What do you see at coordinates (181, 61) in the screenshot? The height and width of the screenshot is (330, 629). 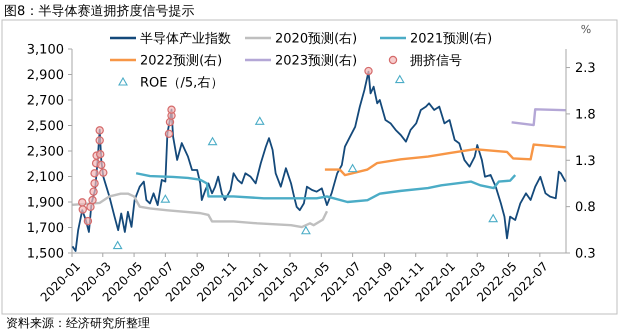 I see `legend-label: 2022预测(右)` at bounding box center [181, 61].